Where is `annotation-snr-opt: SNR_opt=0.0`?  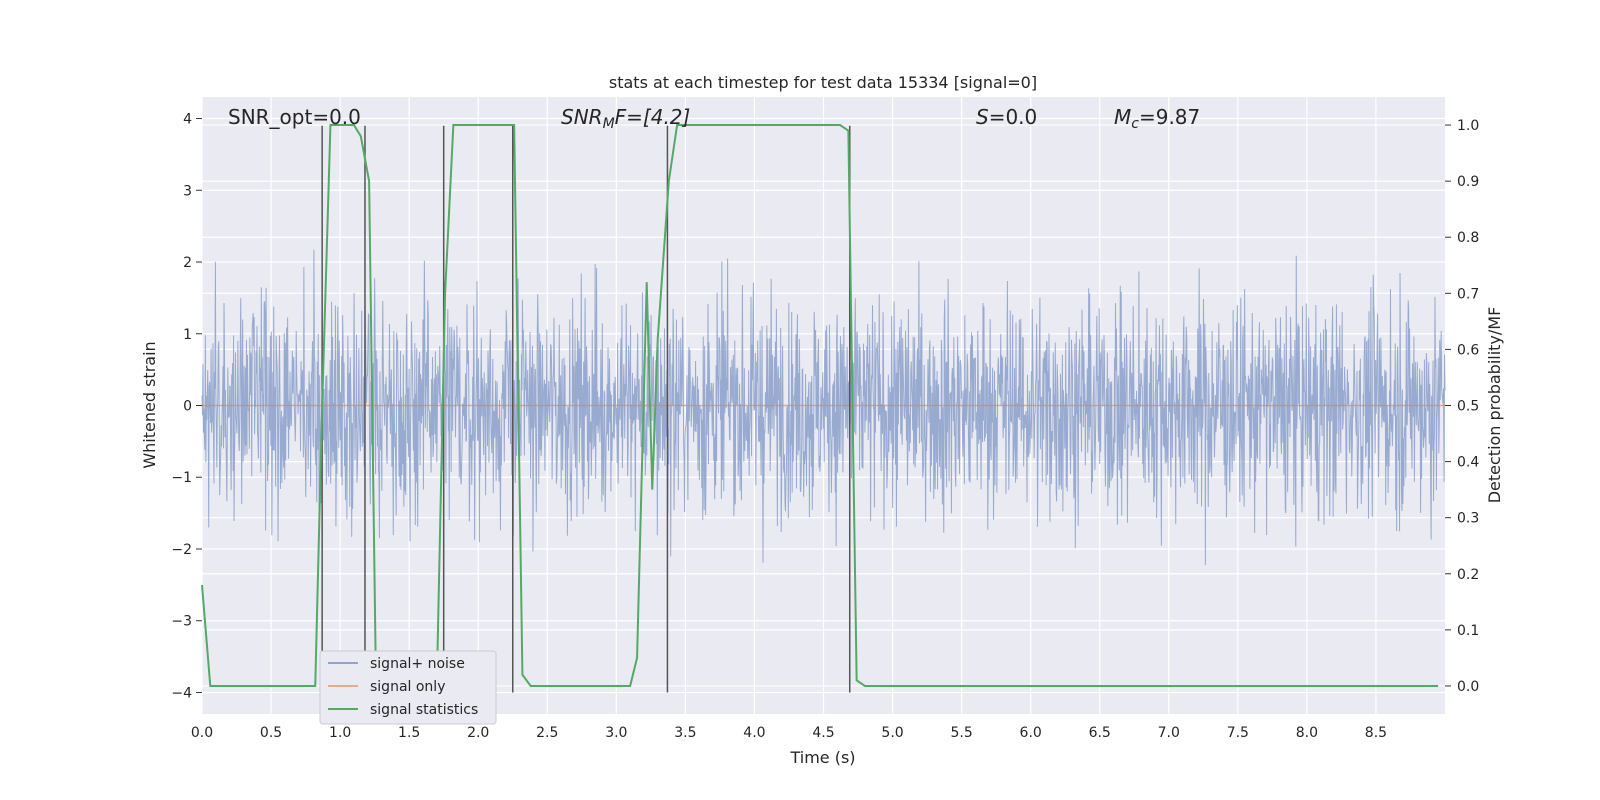 annotation-snr-opt: SNR_opt=0.0 is located at coordinates (294, 117).